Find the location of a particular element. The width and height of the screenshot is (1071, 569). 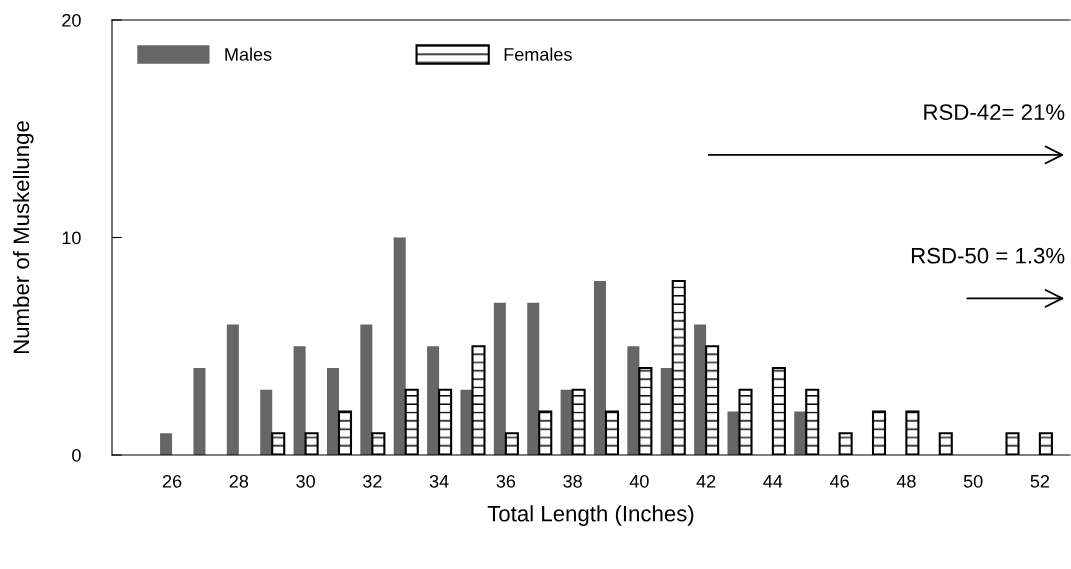

y-axis-title: Number of Muskellunge is located at coordinates (23, 237).